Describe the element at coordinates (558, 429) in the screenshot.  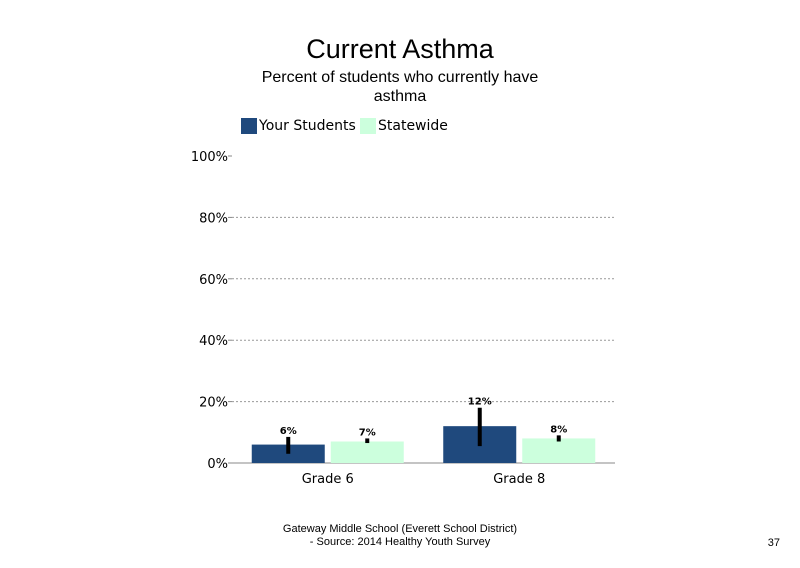
I see `data-label: 8%` at that location.